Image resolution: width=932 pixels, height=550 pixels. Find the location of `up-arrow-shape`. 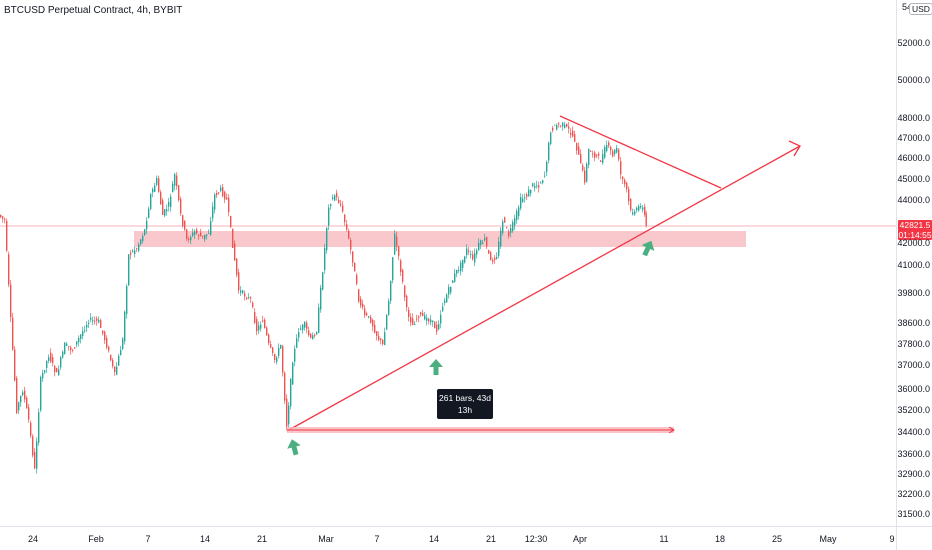

up-arrow-shape is located at coordinates (436, 367).